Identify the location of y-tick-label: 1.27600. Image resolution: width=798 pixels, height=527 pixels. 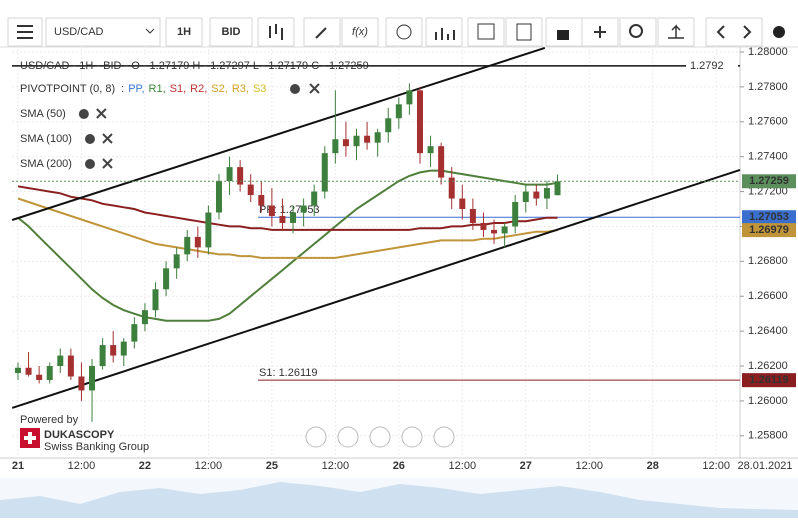
(768, 122).